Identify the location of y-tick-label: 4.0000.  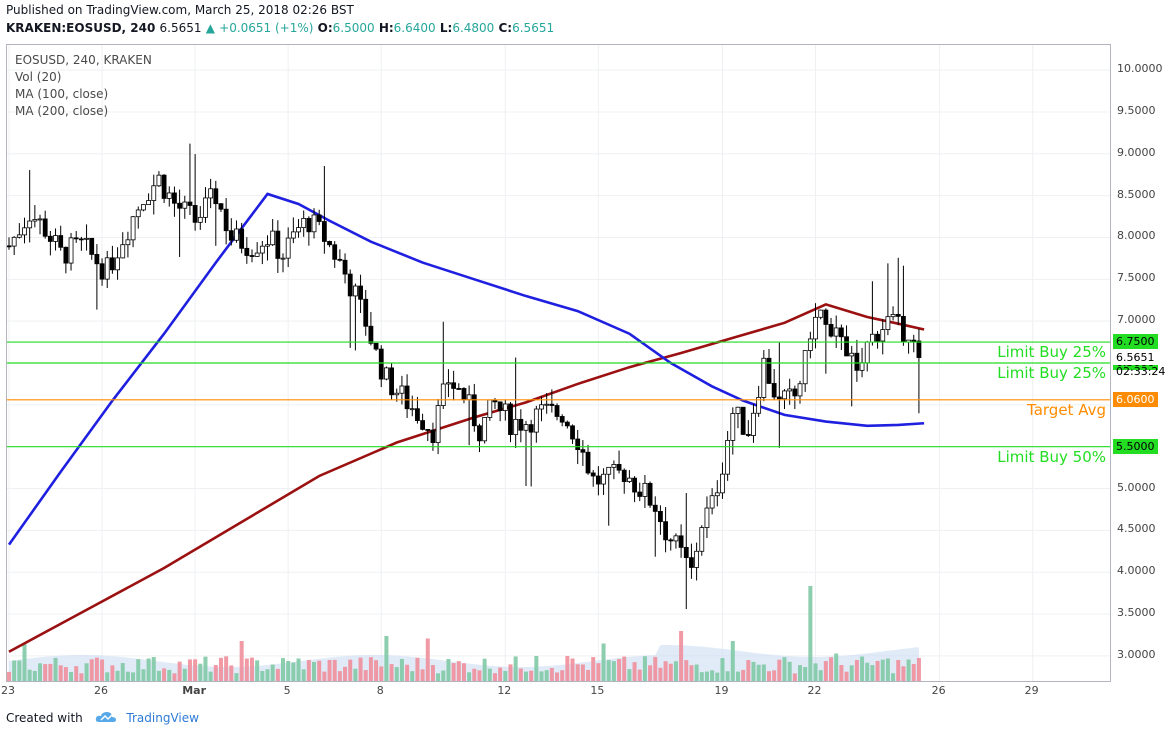
(1136, 571).